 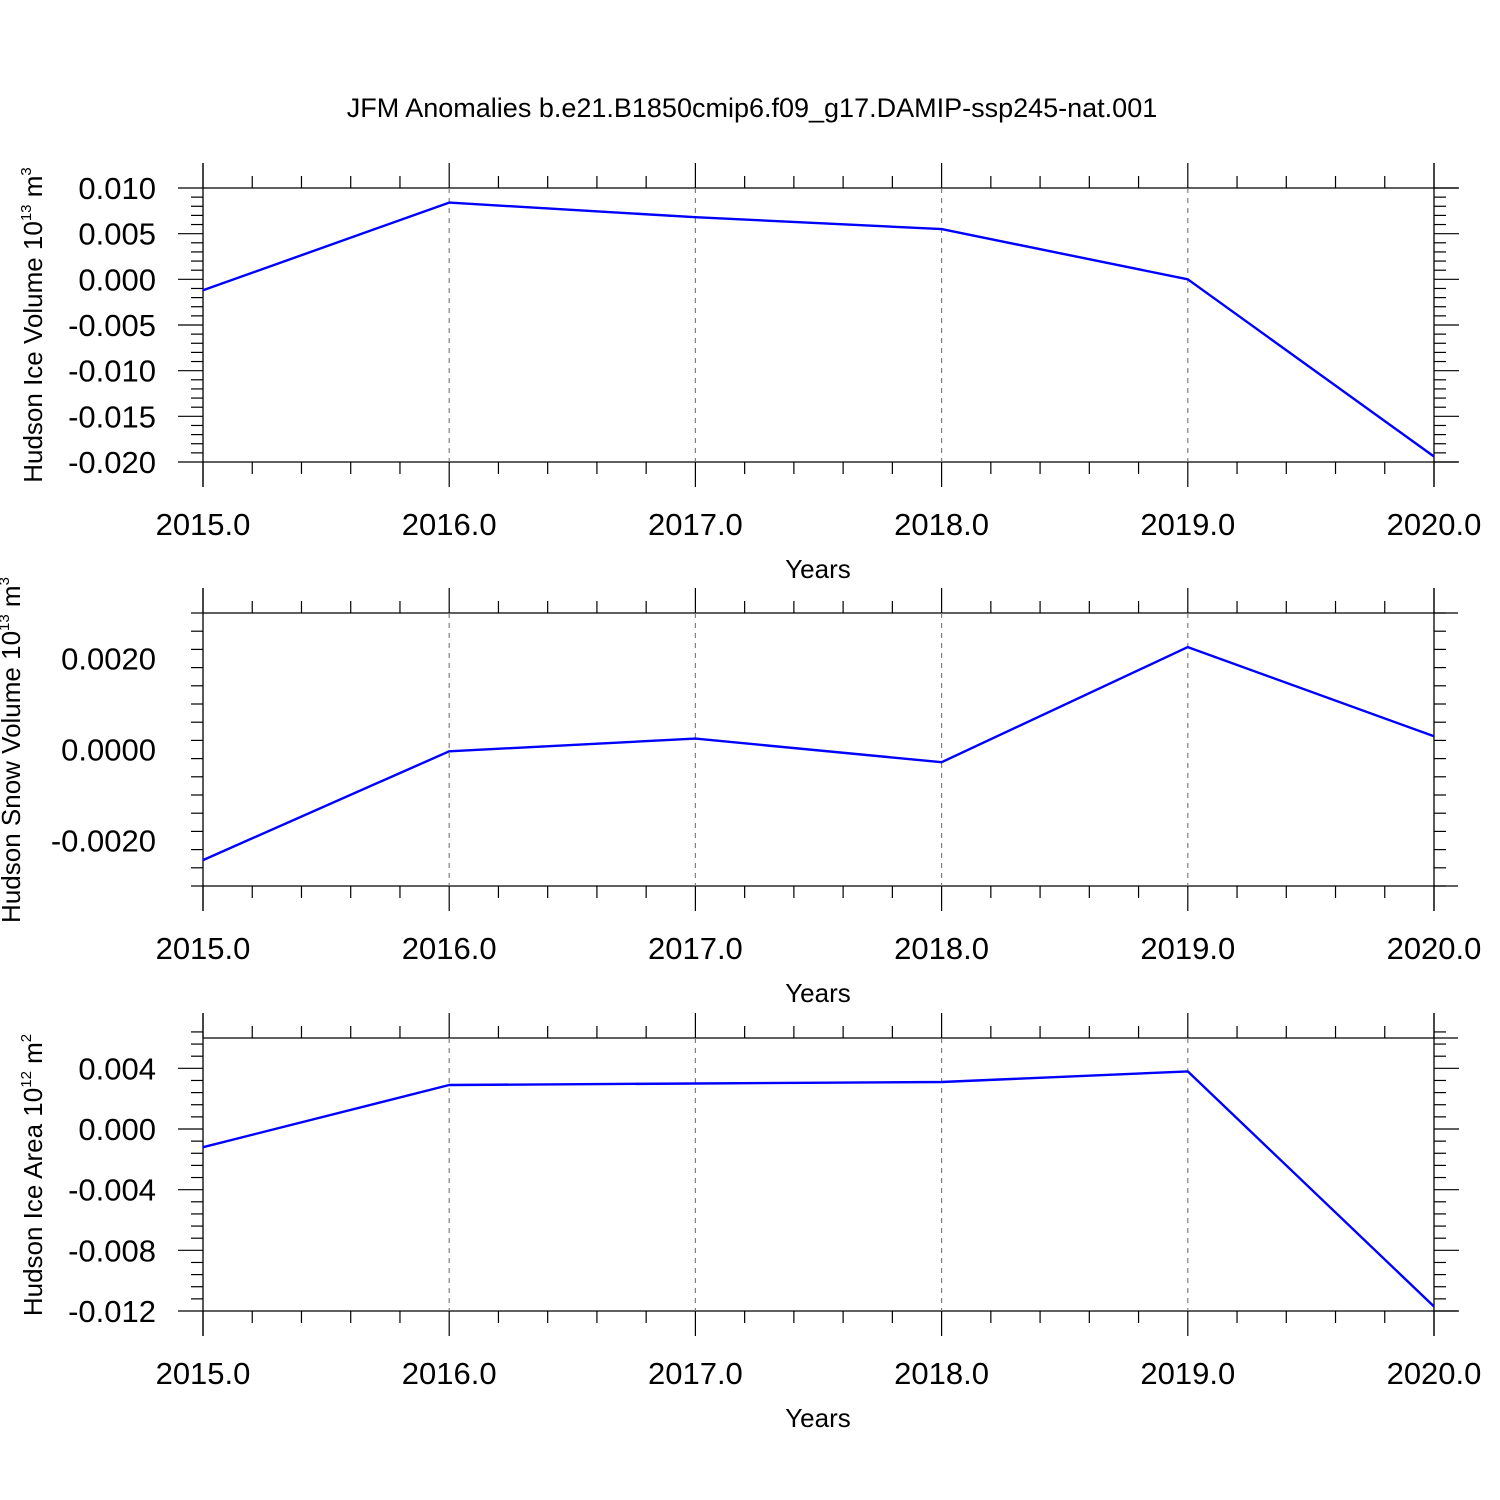 What do you see at coordinates (112, 1250) in the screenshot?
I see `y-tick-label: -0.008` at bounding box center [112, 1250].